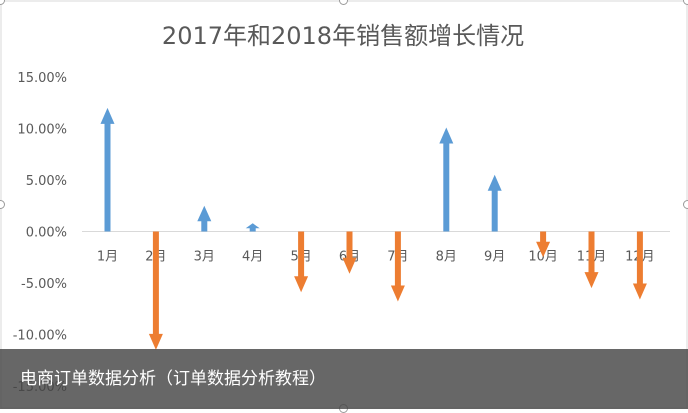  What do you see at coordinates (685, 2) in the screenshot?
I see `resize-handle-top-right` at bounding box center [685, 2].